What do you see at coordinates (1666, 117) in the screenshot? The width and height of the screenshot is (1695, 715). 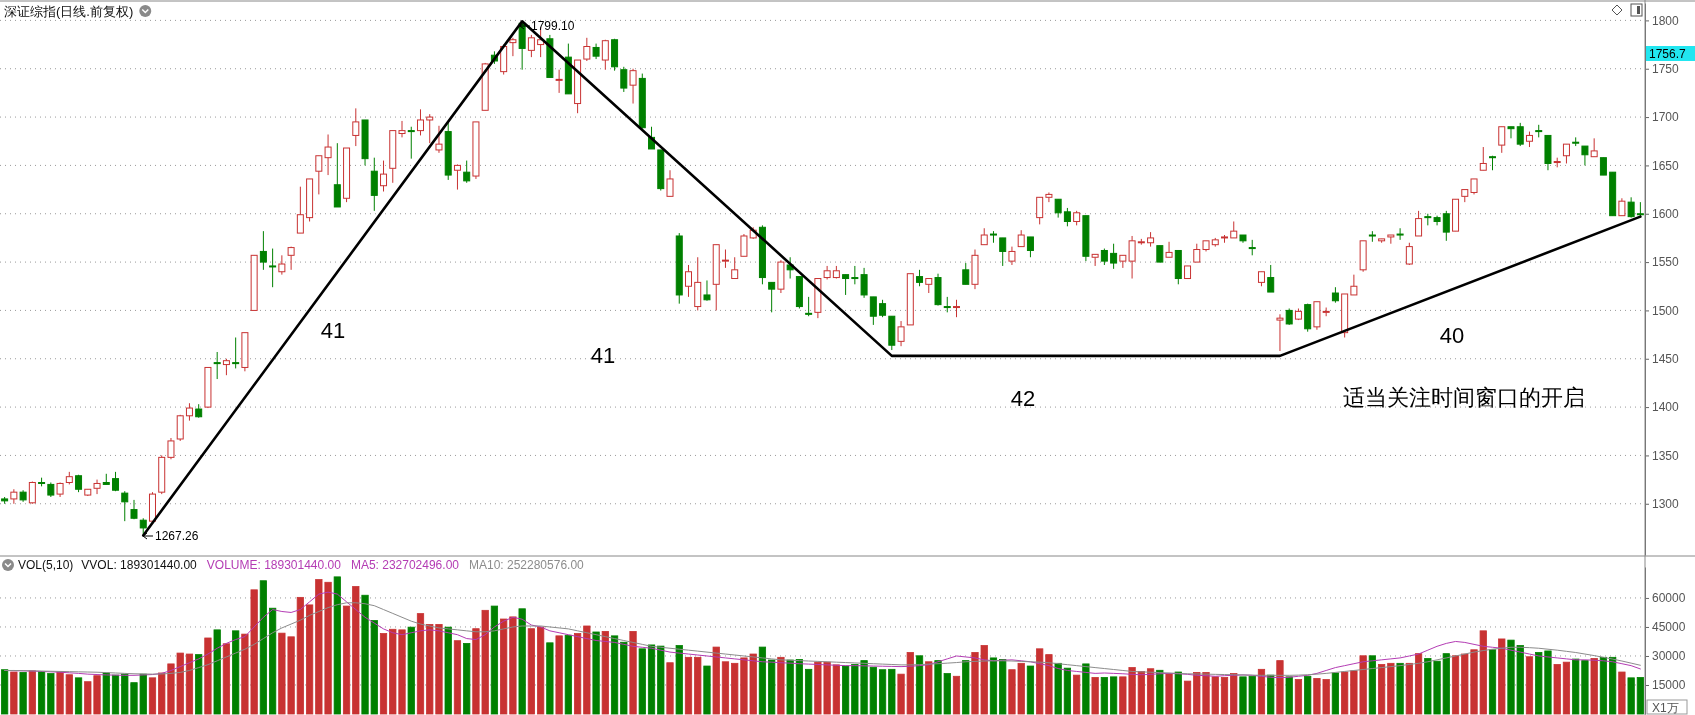 I see `y-tick-label: 1700` at bounding box center [1666, 117].